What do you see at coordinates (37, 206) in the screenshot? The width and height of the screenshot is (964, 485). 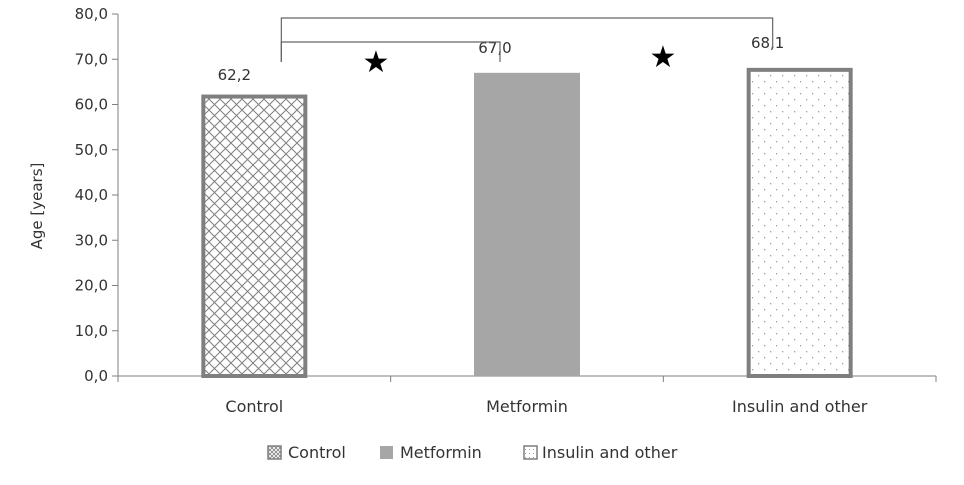 I see `y-axis-title: Age [years]` at bounding box center [37, 206].